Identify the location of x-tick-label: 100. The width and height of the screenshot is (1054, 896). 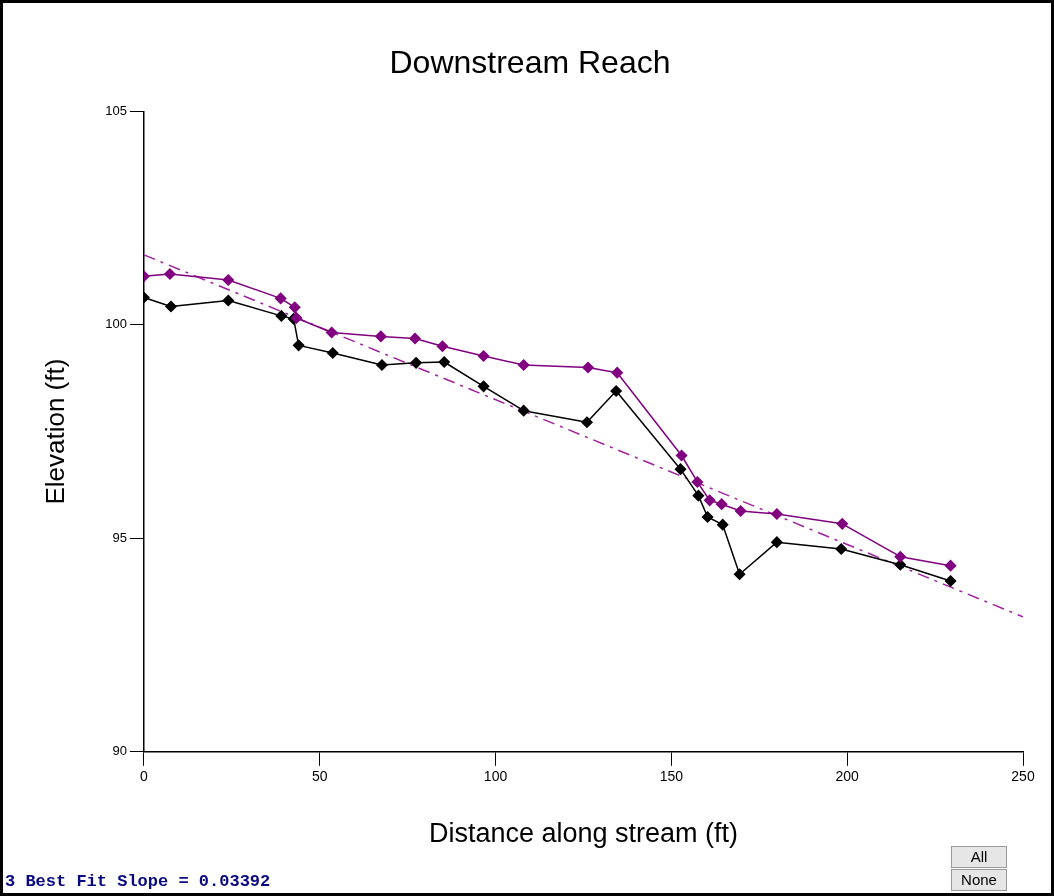
(495, 776).